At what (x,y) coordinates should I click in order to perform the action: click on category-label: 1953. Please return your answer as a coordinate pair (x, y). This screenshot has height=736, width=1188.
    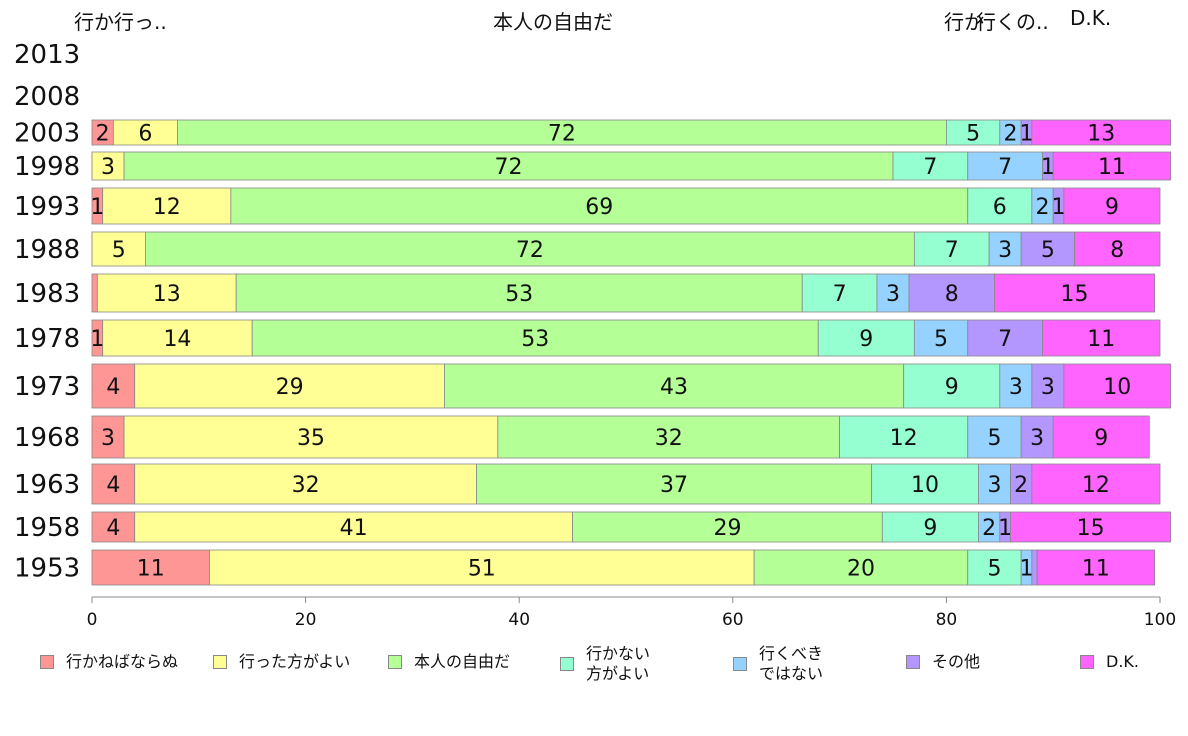
    Looking at the image, I should click on (47, 569).